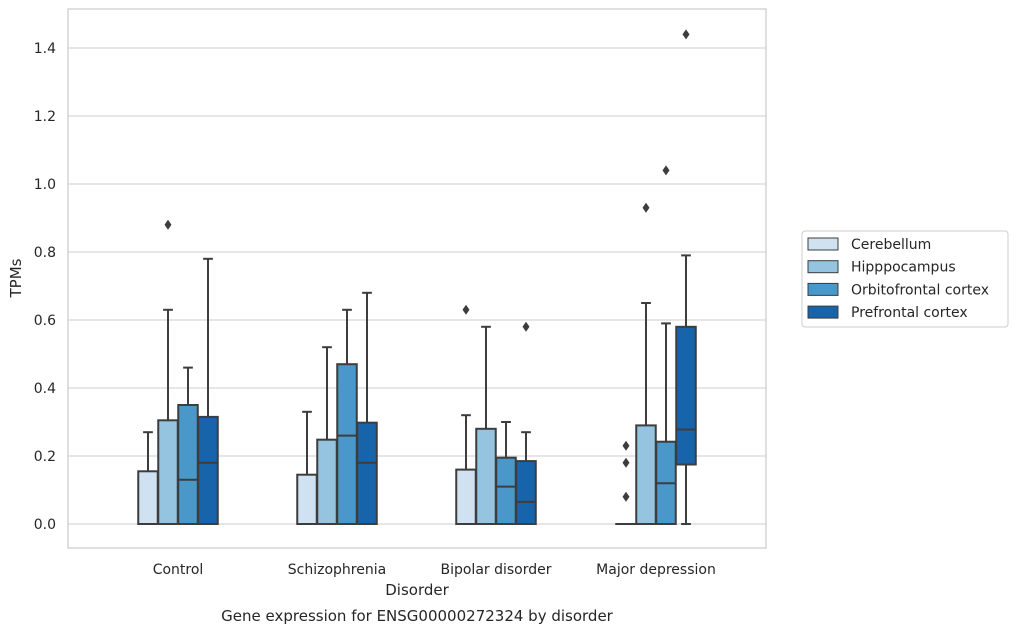  Describe the element at coordinates (45, 287) in the screenshot. I see `y-axis-ticks: 0.0 0.2 0.4 0.6 0.8 1.0 1.2 1.4` at that location.